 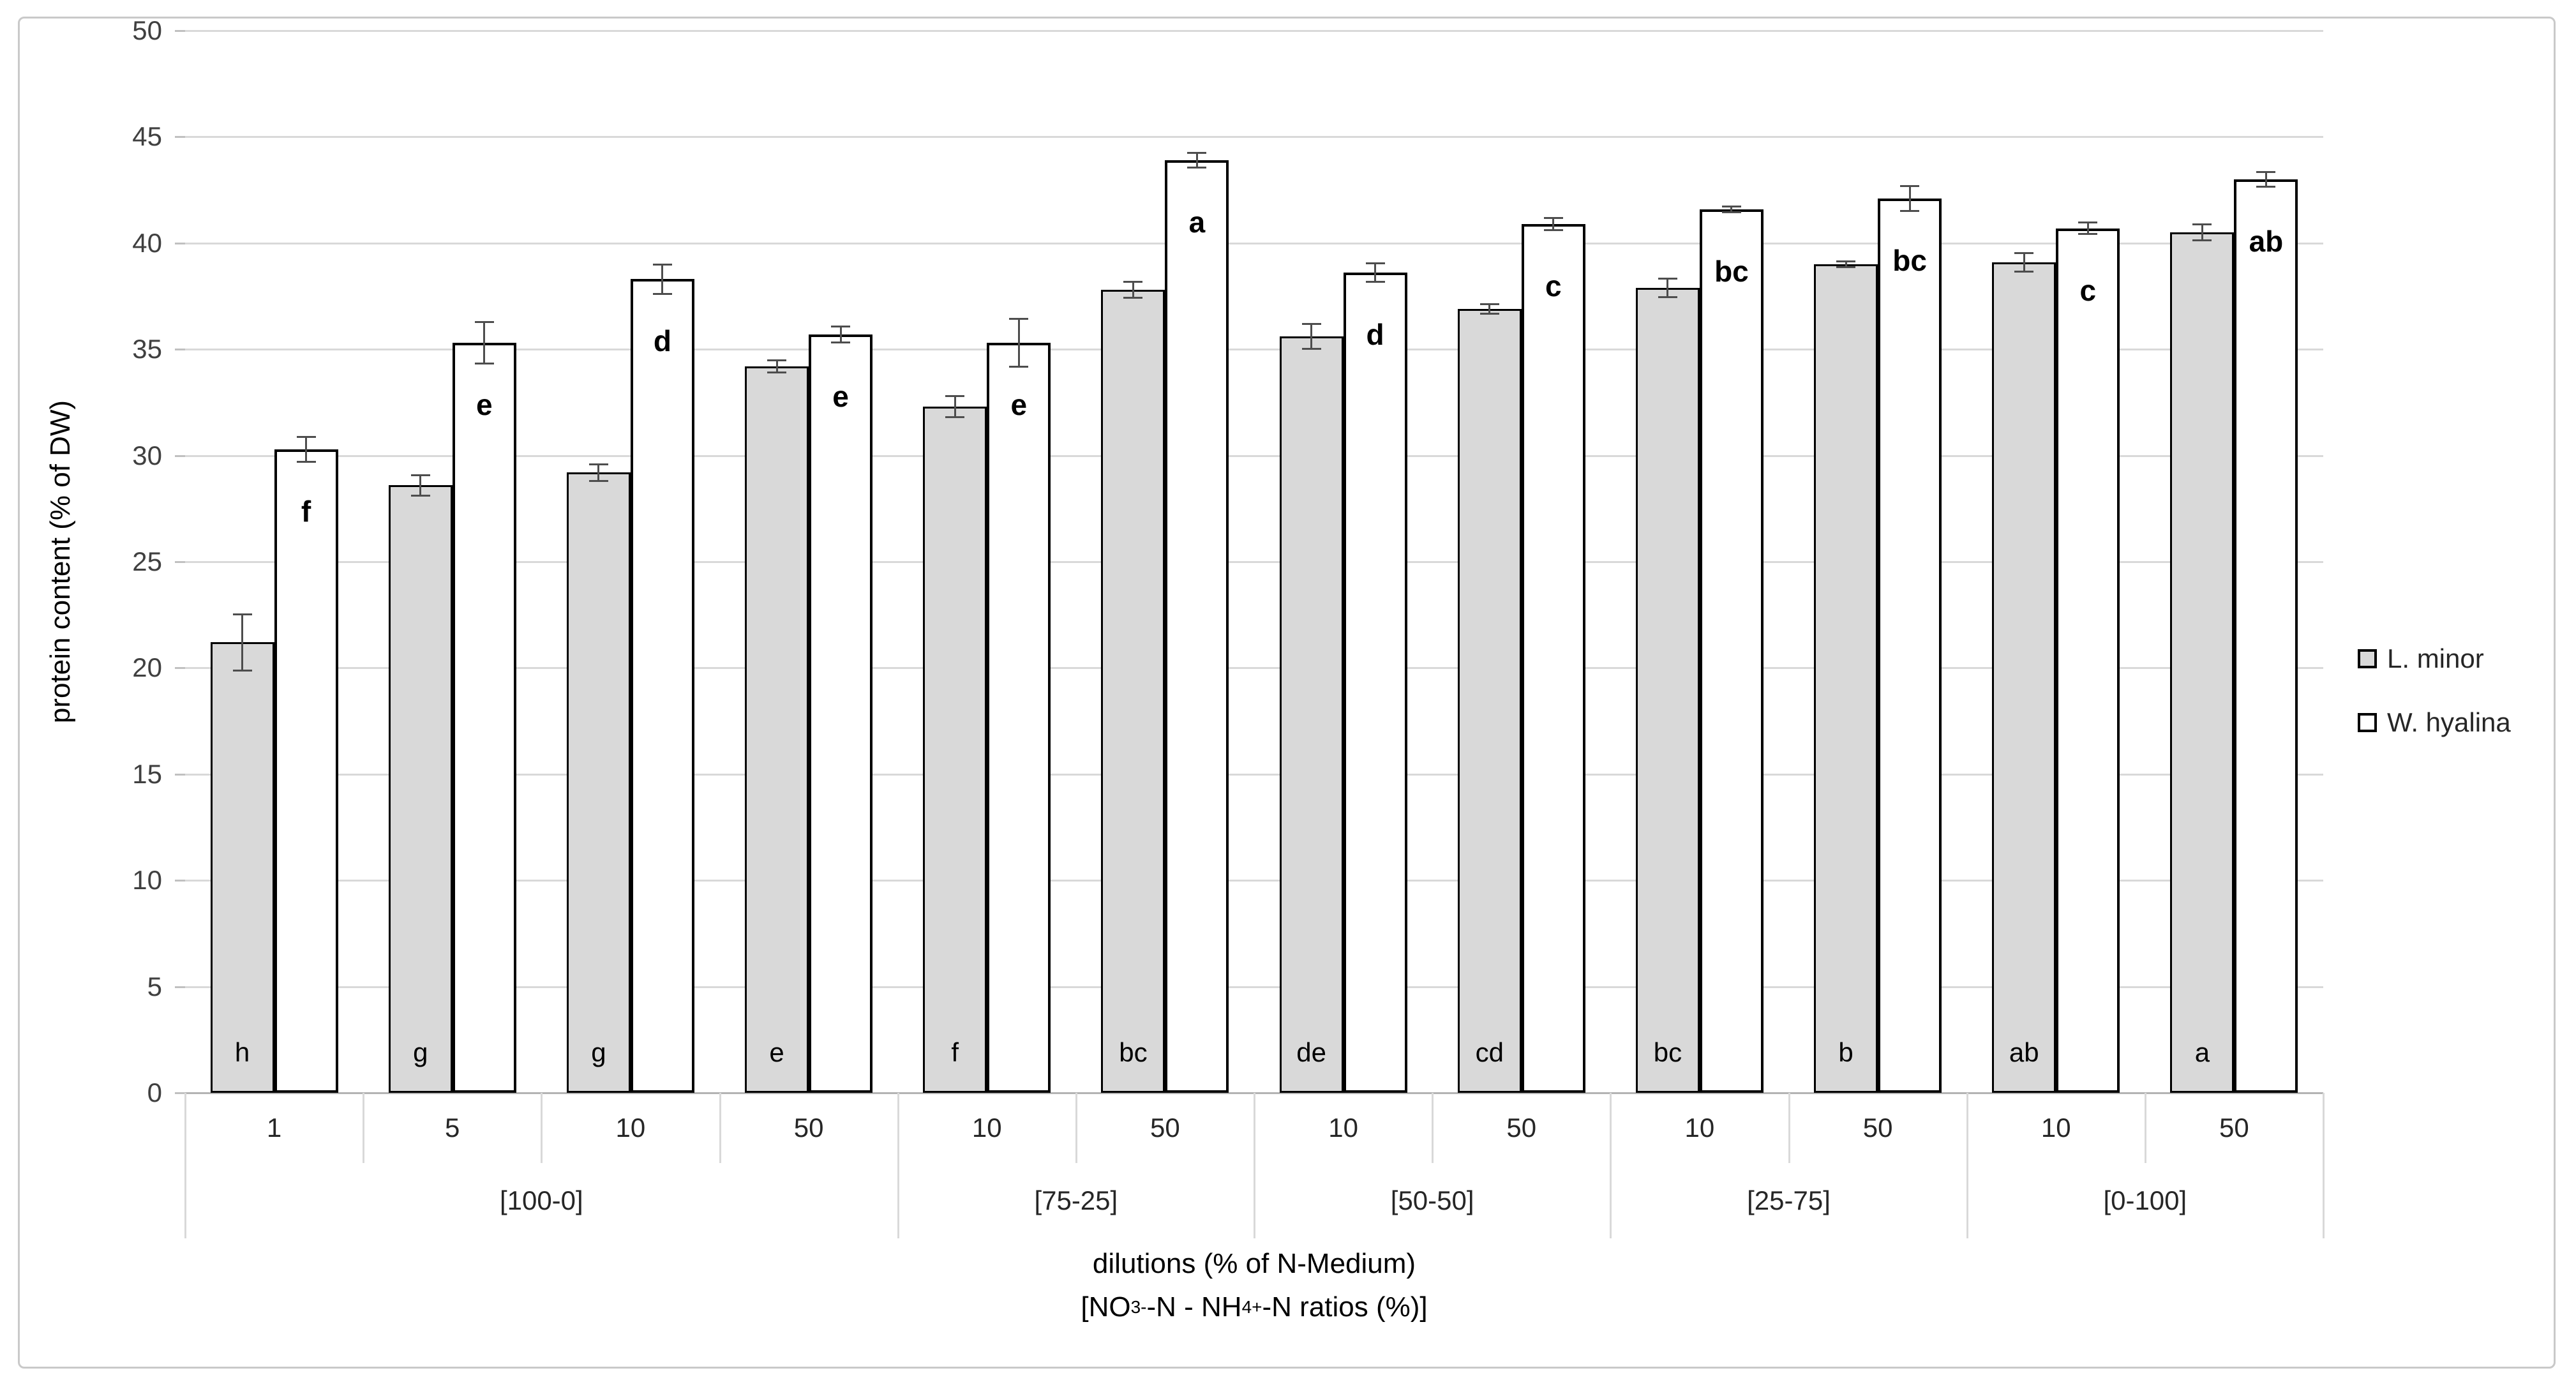 I want to click on significance-letter: b, so click(x=1845, y=1052).